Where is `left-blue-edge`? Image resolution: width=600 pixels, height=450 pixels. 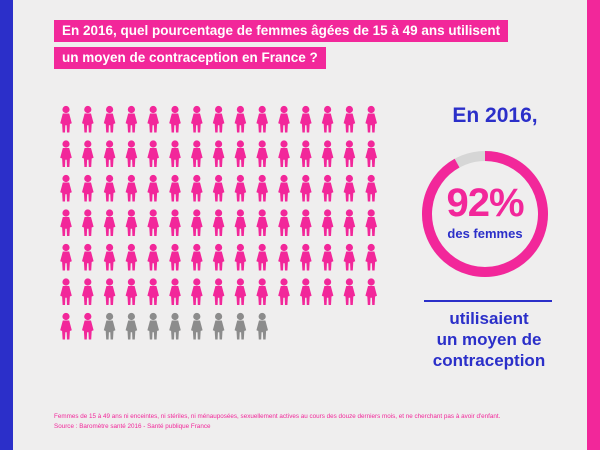 left-blue-edge is located at coordinates (6, 225).